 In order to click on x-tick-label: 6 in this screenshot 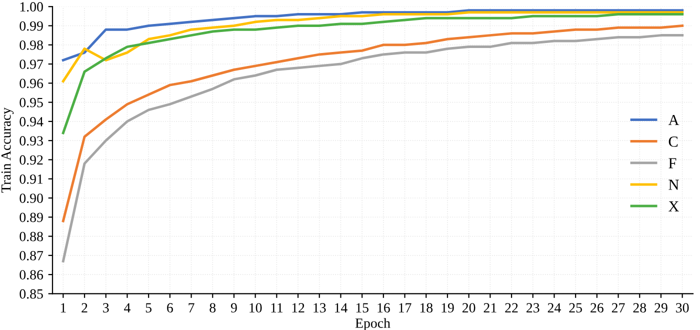, I will do `click(170, 307)`.